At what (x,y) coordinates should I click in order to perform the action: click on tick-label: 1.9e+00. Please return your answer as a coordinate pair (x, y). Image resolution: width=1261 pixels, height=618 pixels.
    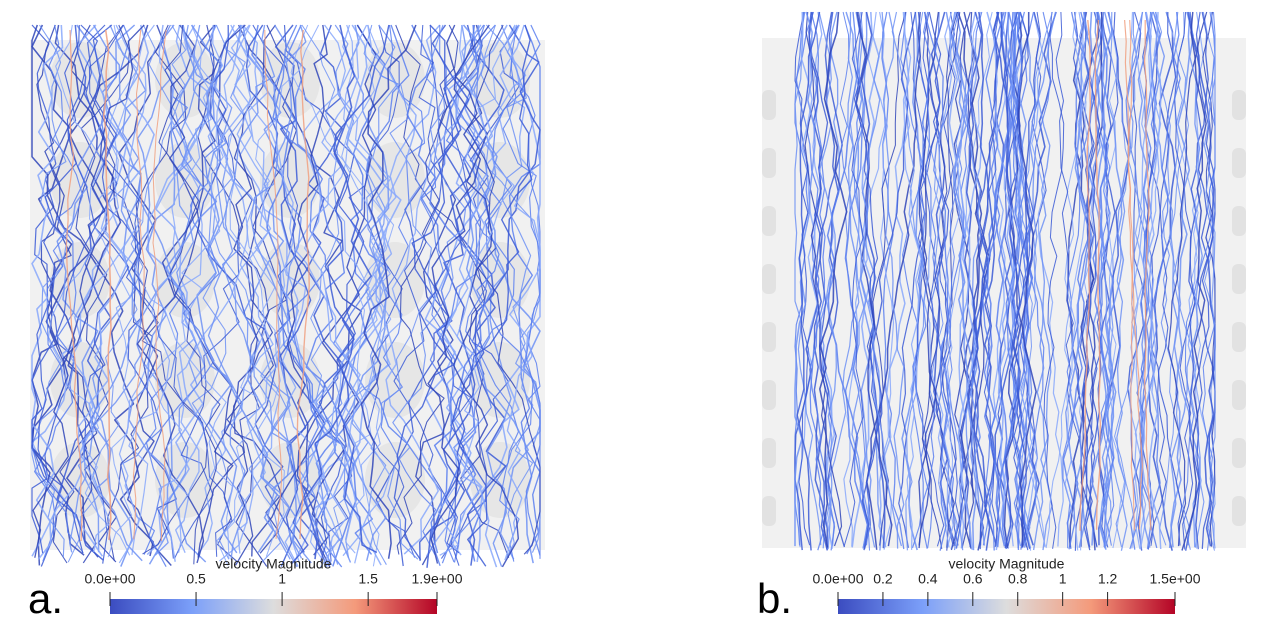
    Looking at the image, I should click on (437, 579).